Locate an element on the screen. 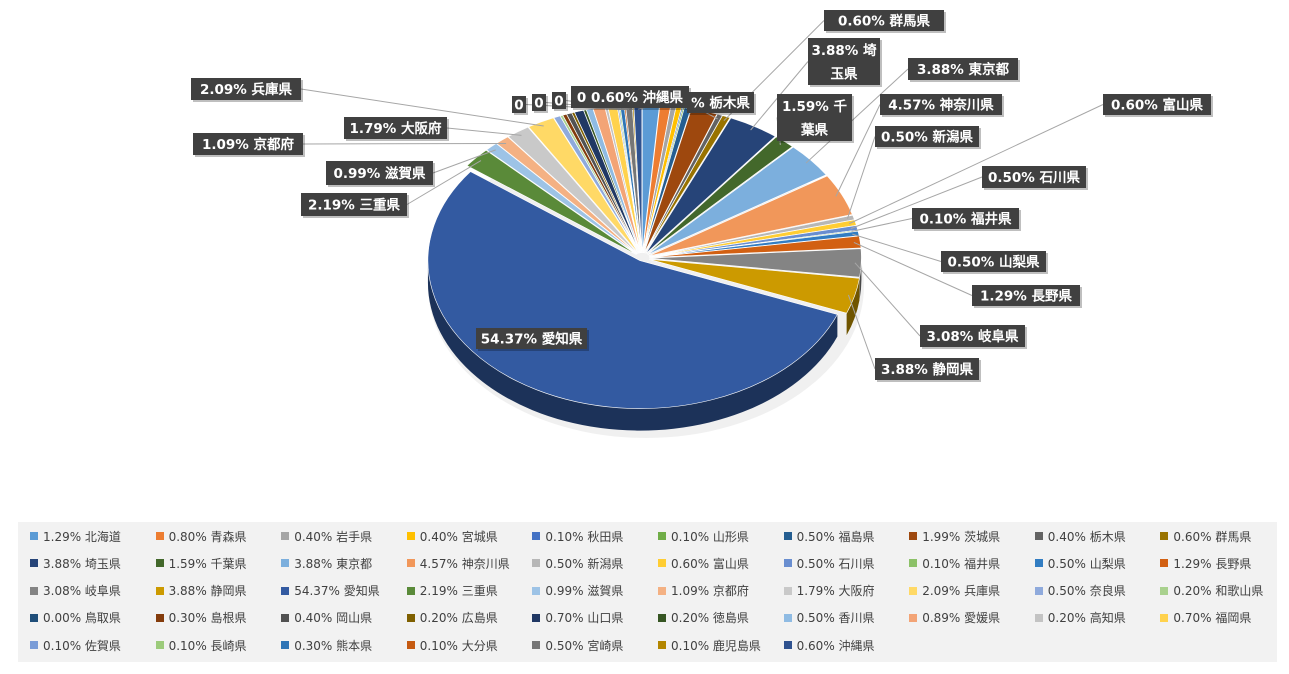  legend-item: 3.88% 静岡県 is located at coordinates (201, 591).